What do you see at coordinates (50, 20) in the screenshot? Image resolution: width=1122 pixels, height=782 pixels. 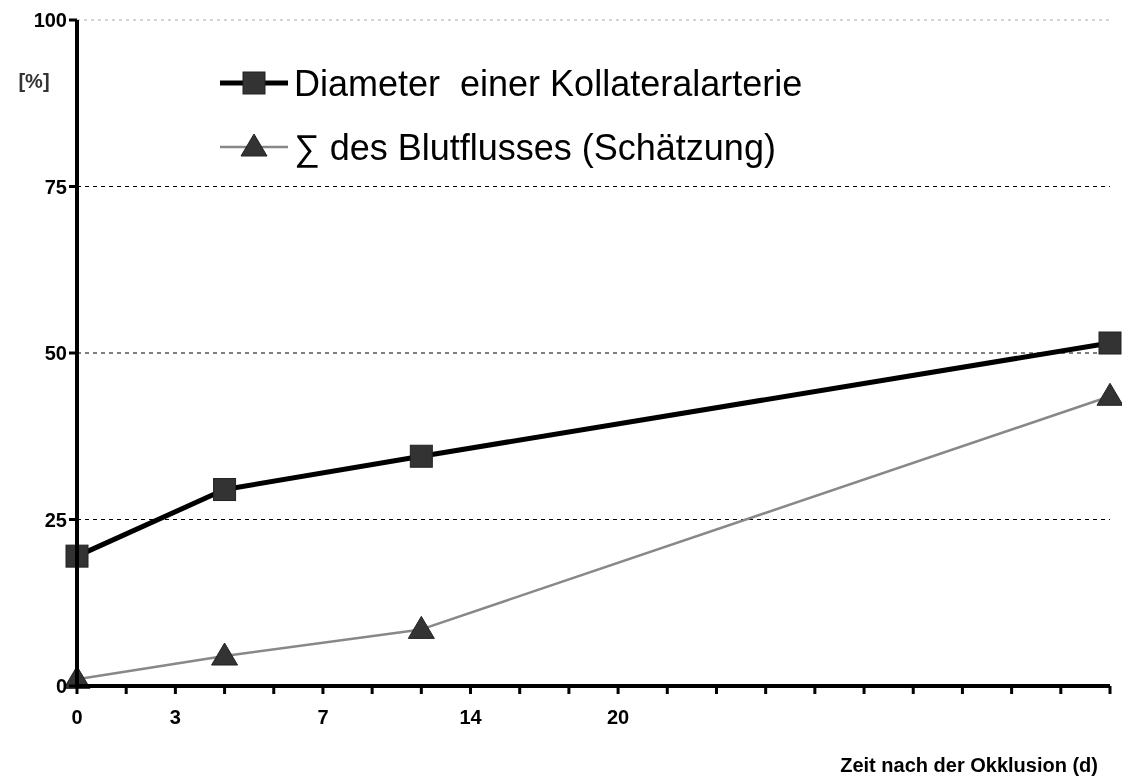 I see `y-tick-label: 100` at bounding box center [50, 20].